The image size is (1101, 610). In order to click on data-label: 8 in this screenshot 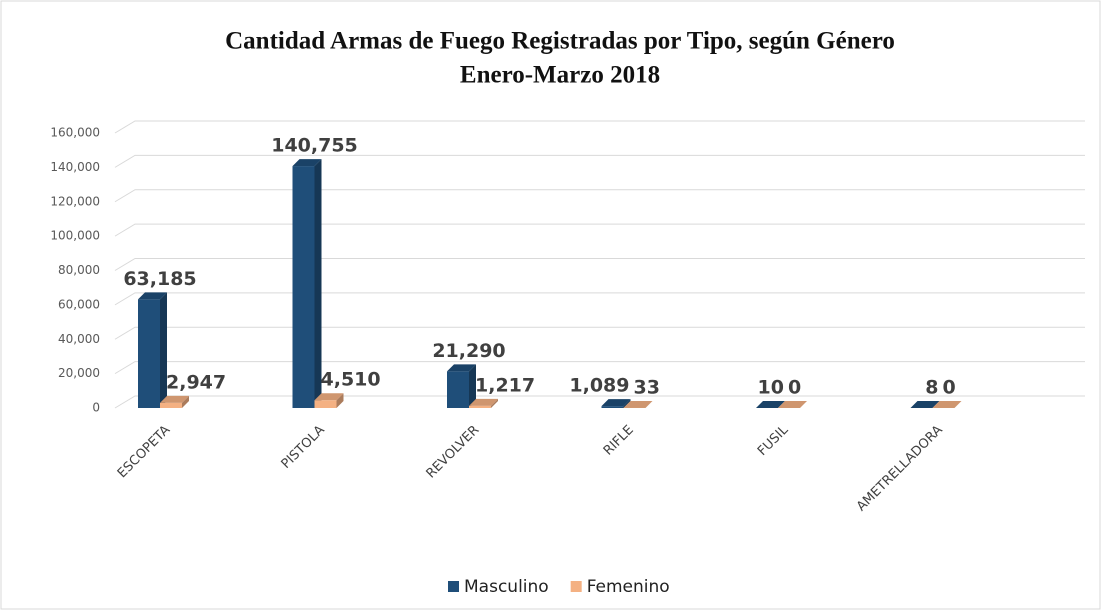, I will do `click(931, 387)`.